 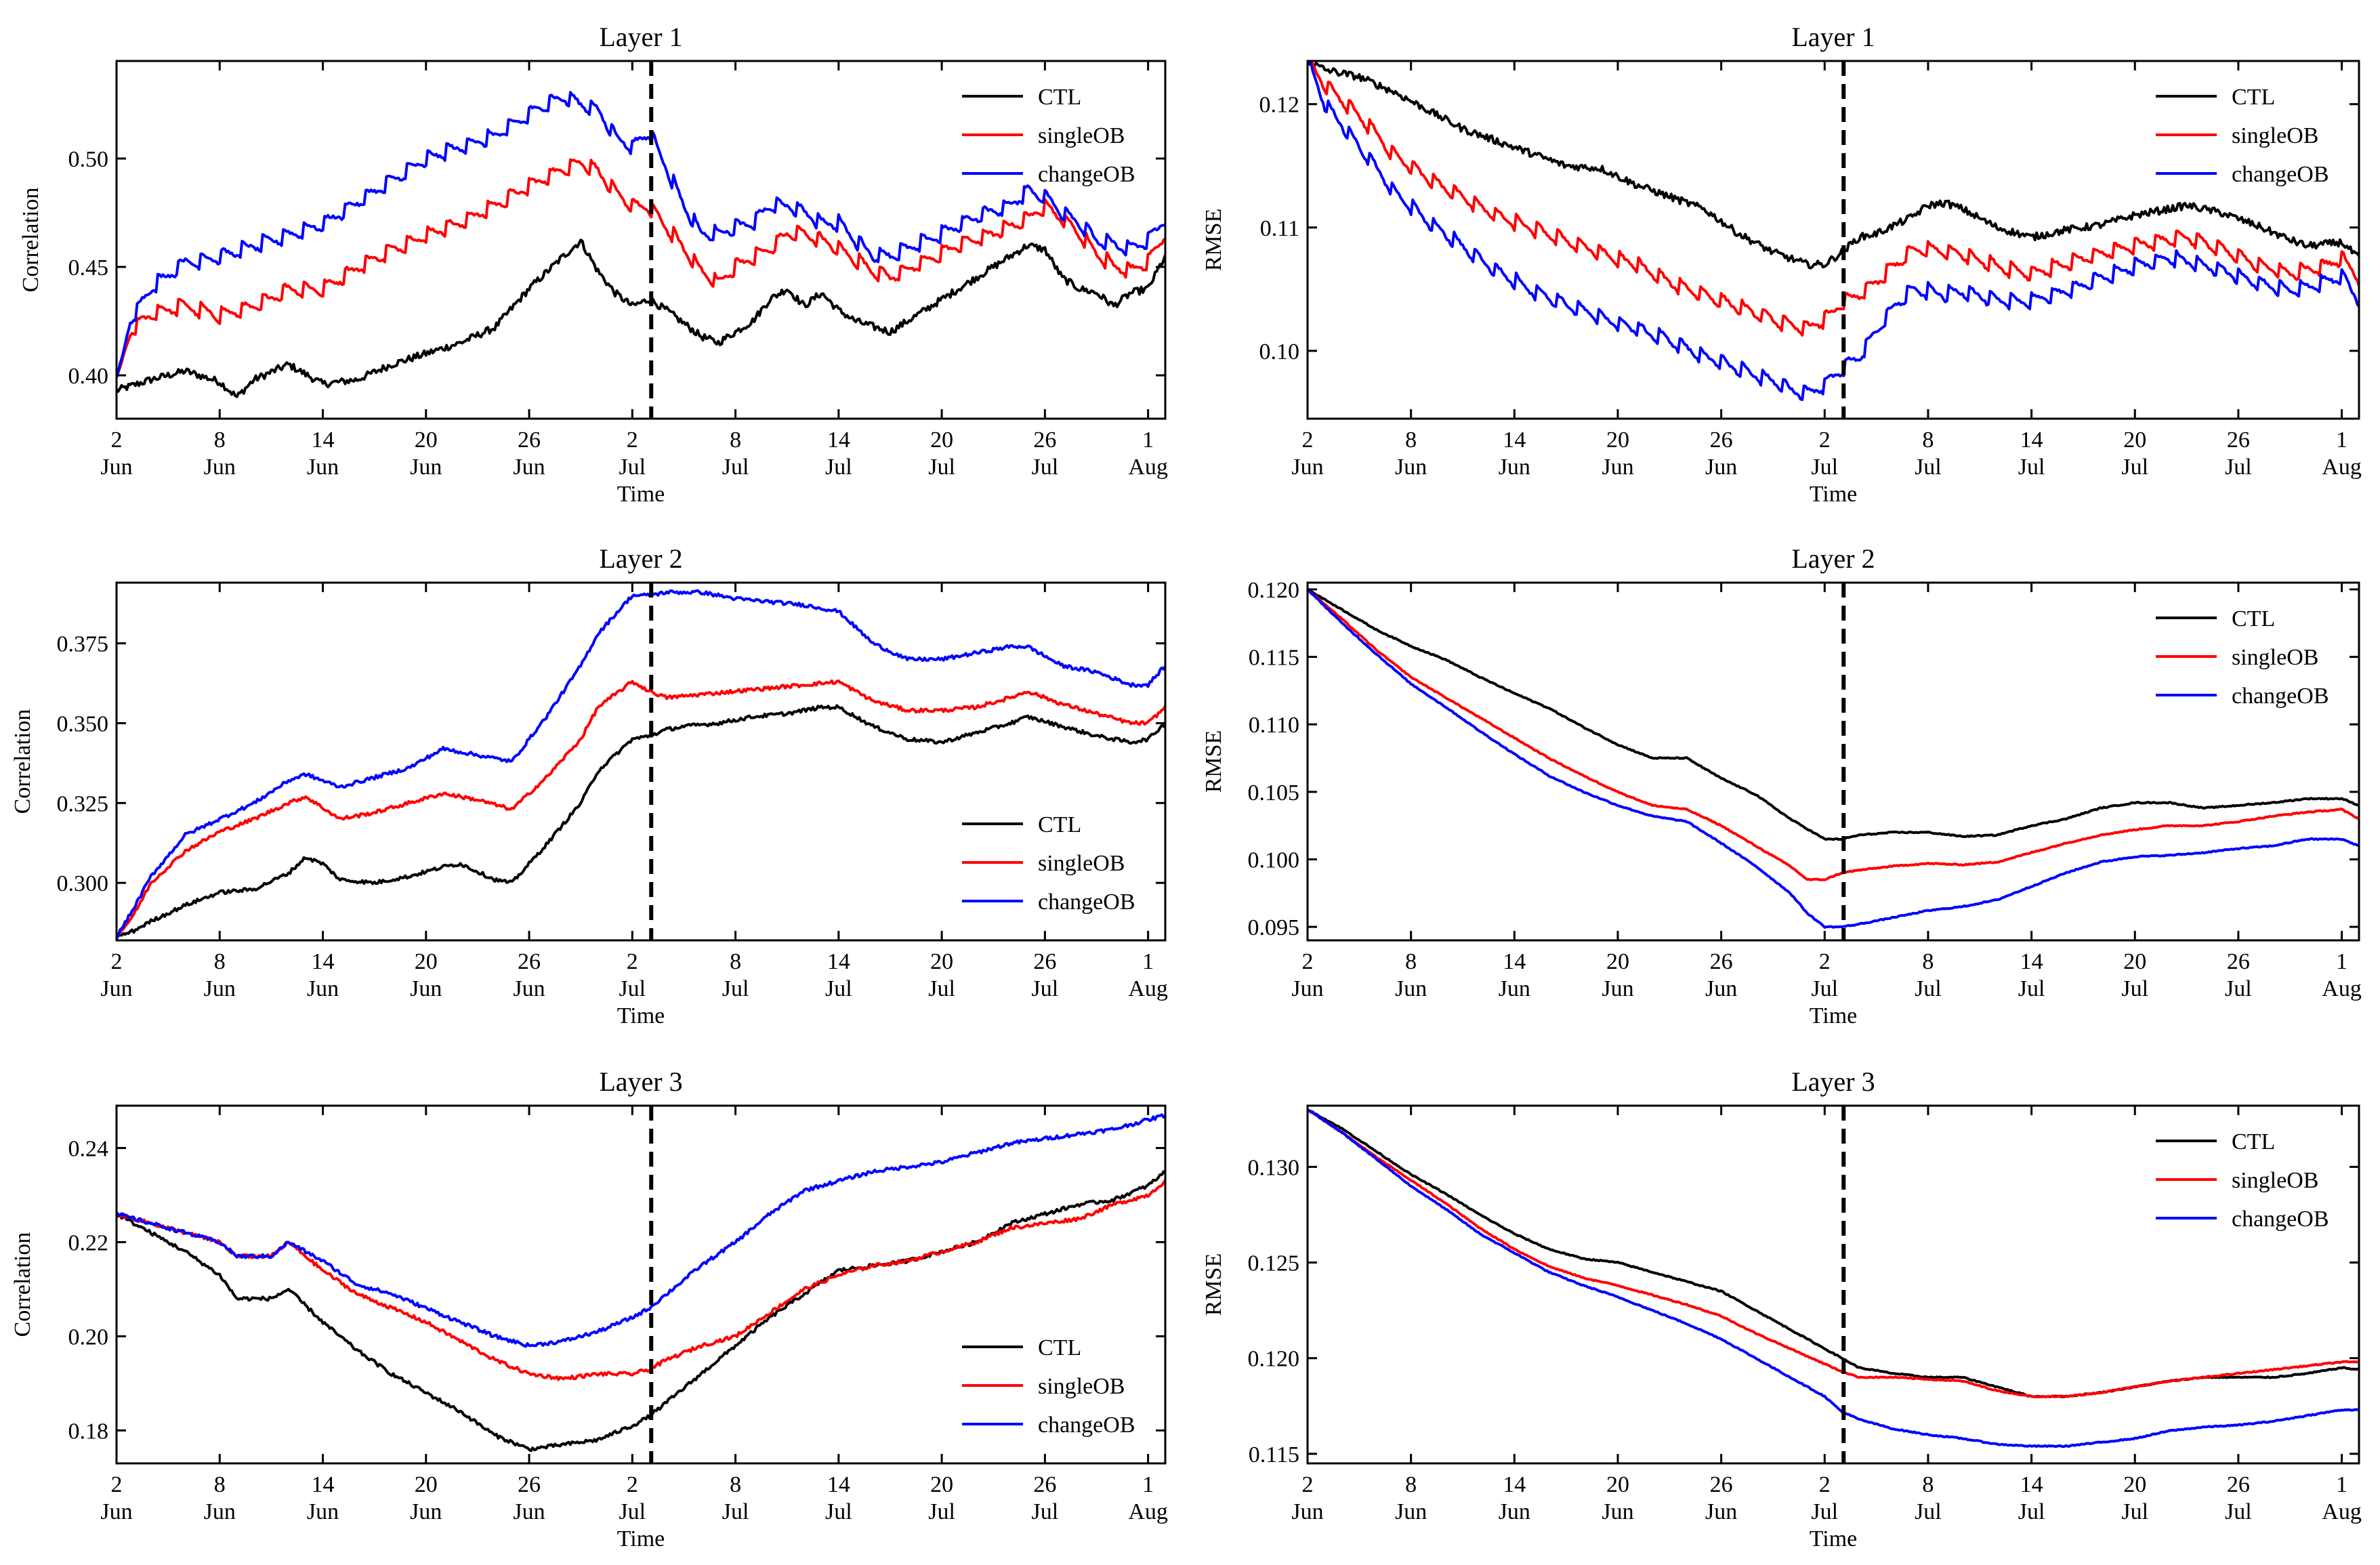 What do you see at coordinates (1274, 927) in the screenshot?
I see `y-tick-label: 0.095` at bounding box center [1274, 927].